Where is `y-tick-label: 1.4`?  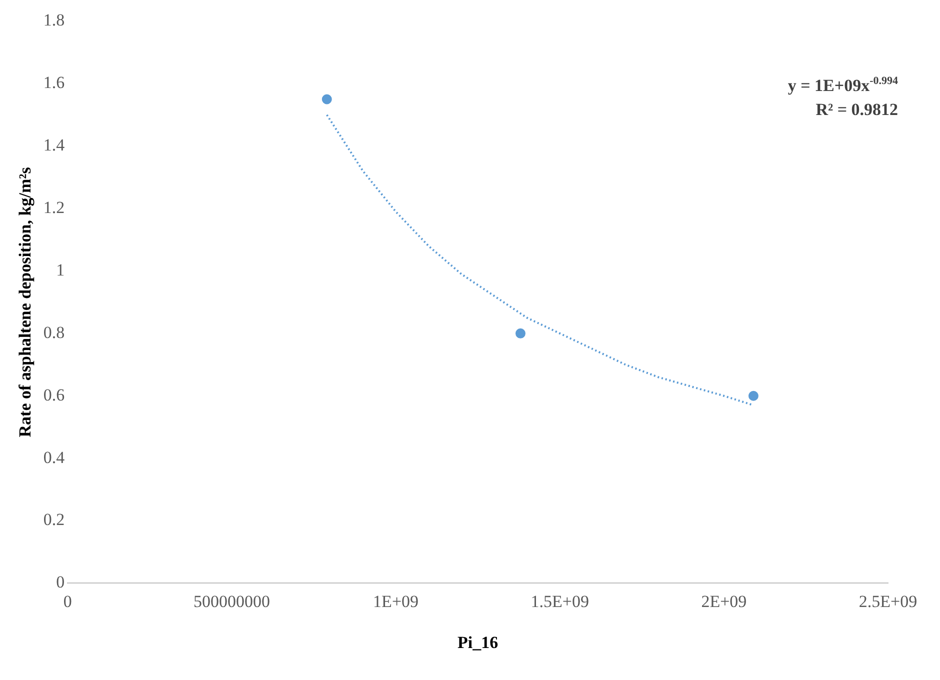
y-tick-label: 1.4 is located at coordinates (54, 145).